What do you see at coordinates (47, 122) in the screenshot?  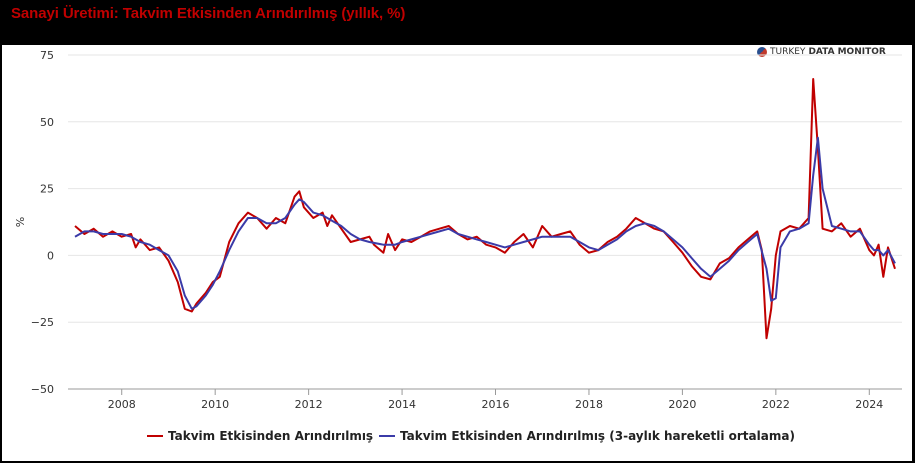 I see `y-tick-label: 50` at bounding box center [47, 122].